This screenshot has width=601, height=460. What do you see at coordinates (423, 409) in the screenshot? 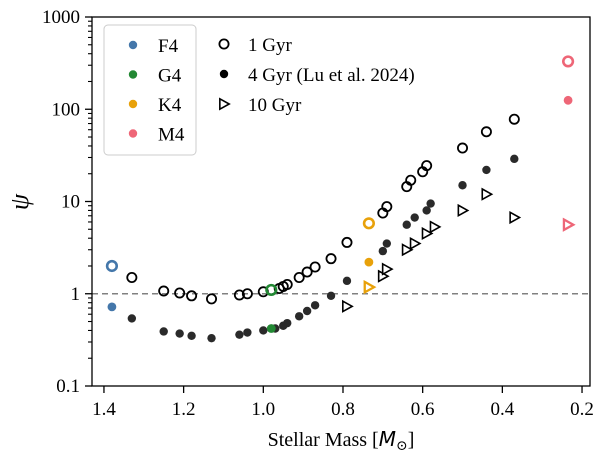
I see `x-tick-label: 0.6` at bounding box center [423, 409].